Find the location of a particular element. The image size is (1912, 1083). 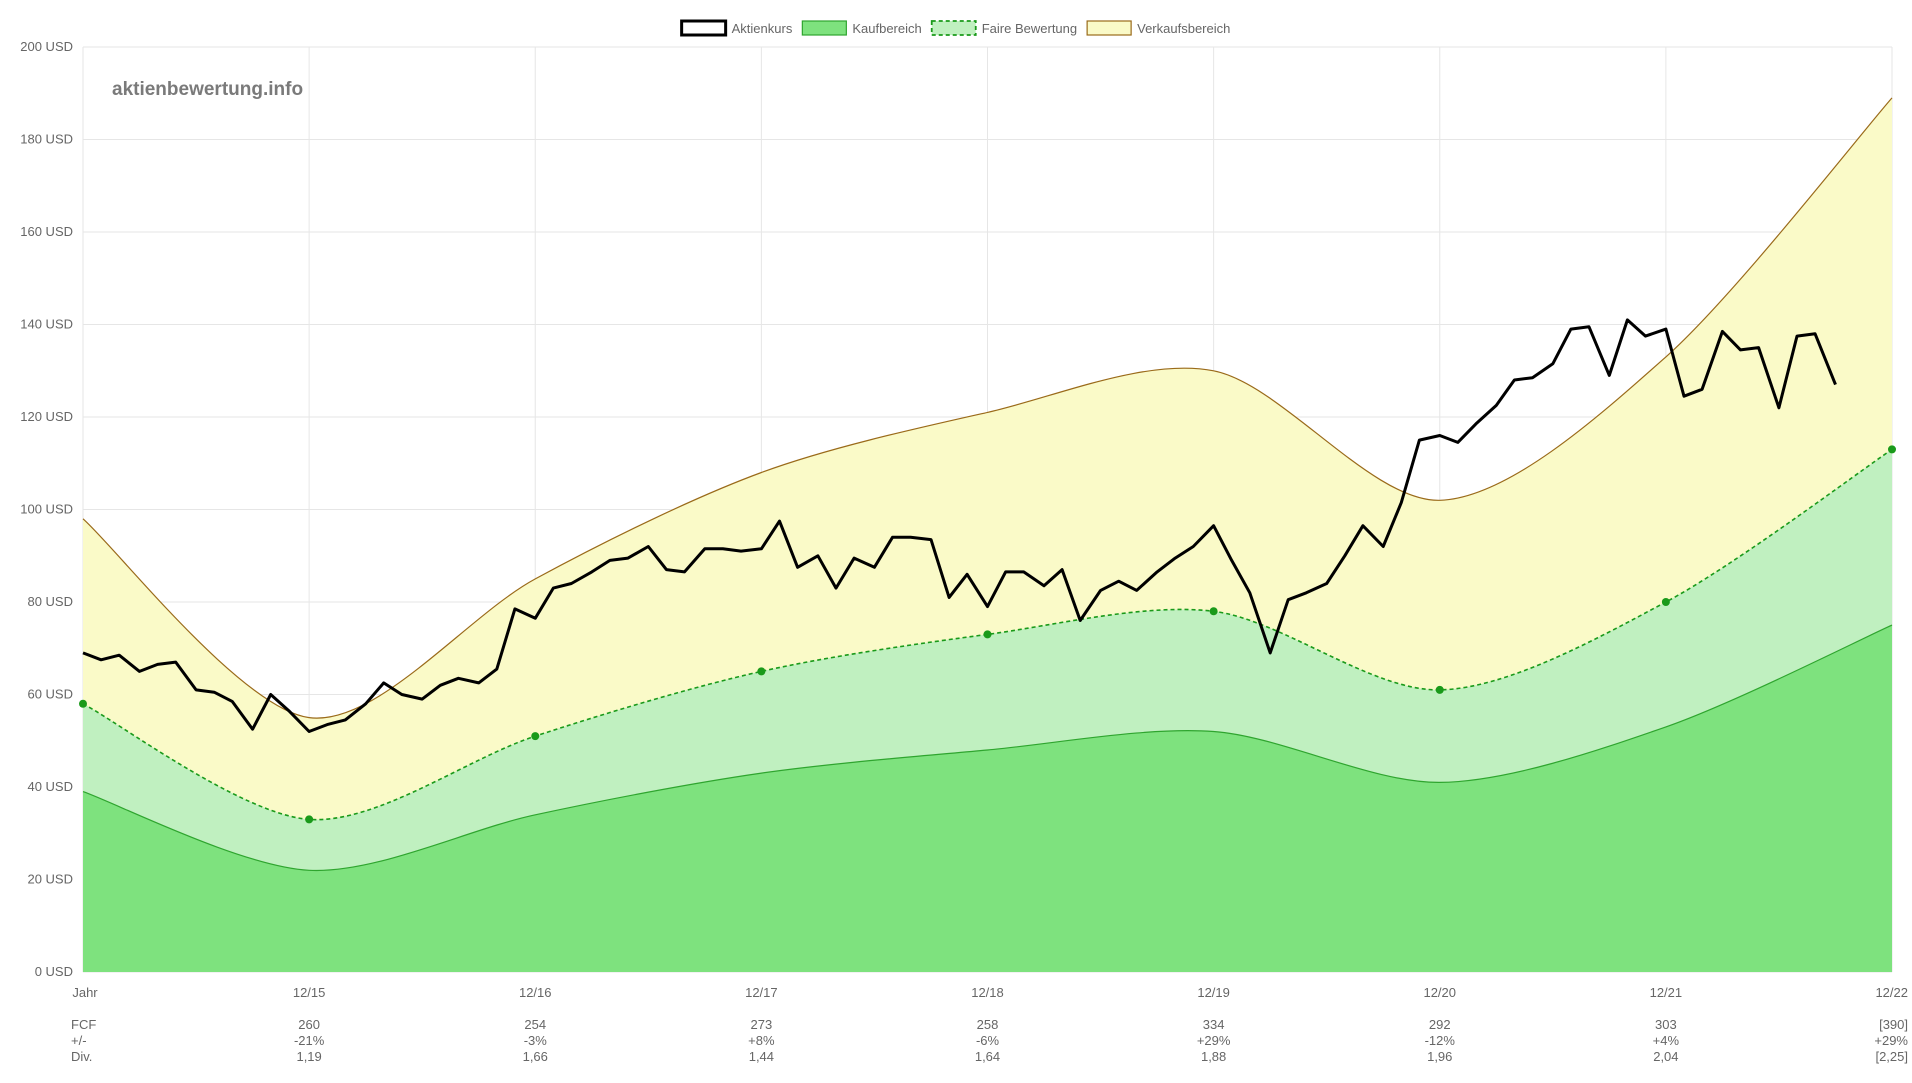

x-tick-label: 12/22 is located at coordinates (1891, 992).